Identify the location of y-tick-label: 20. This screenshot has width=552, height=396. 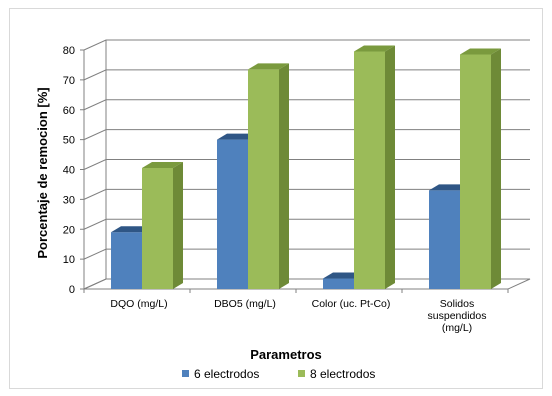
(69, 230).